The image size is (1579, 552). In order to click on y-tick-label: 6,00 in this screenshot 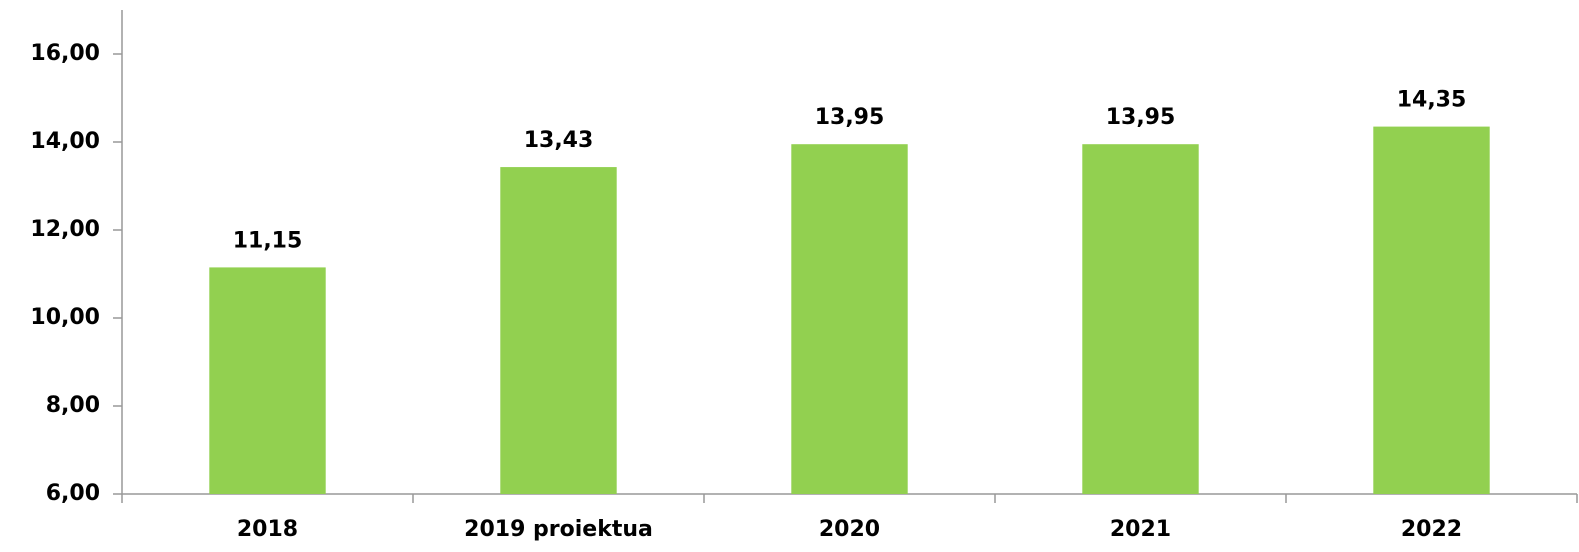, I will do `click(73, 493)`.